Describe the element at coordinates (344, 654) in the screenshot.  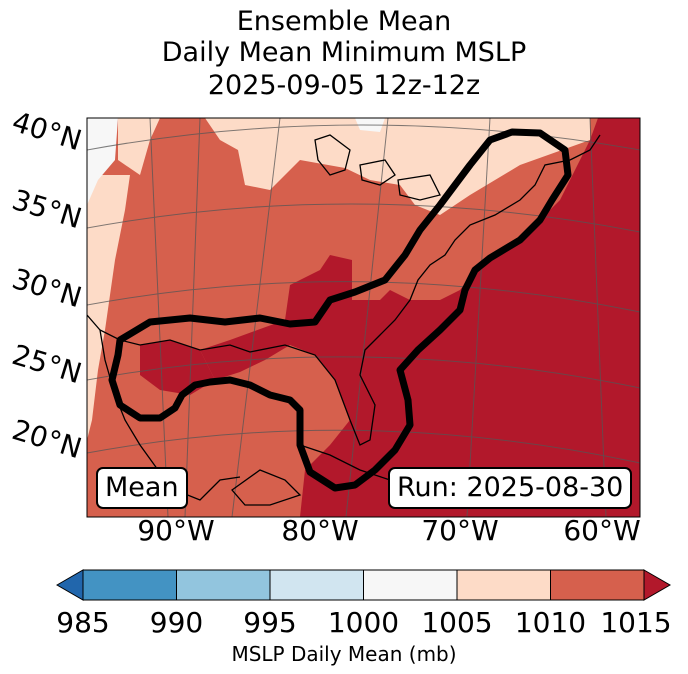
I see `colorbar-label: MSLP Daily Mean (mb)` at that location.